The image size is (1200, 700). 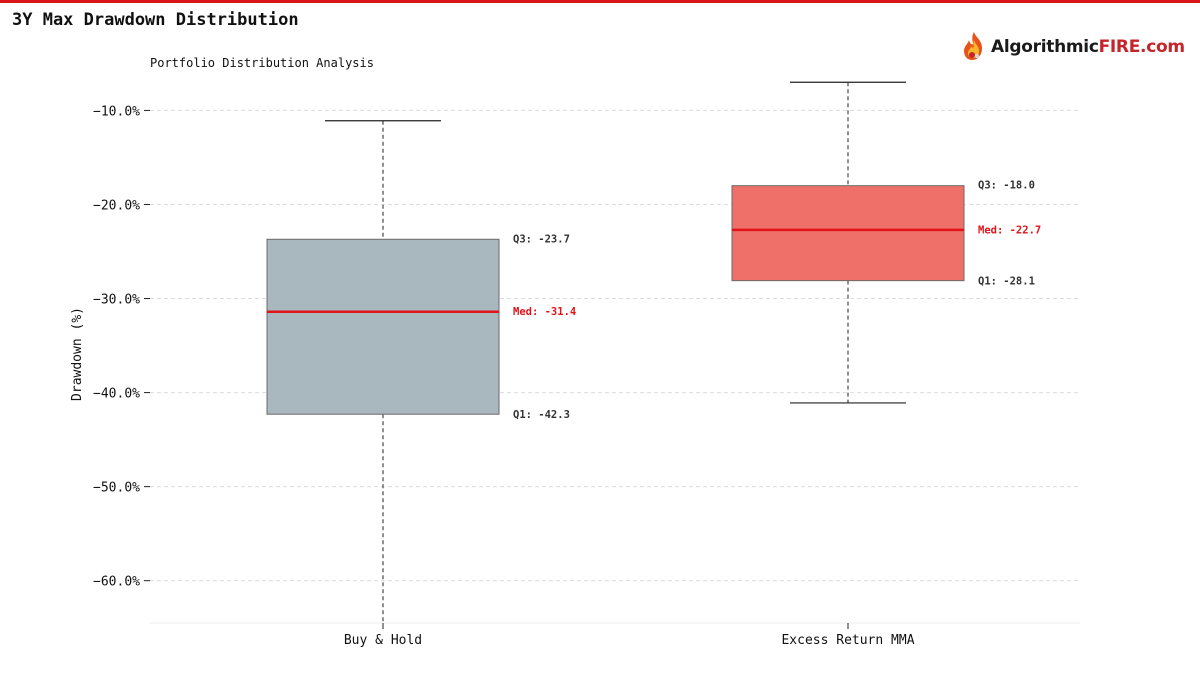 What do you see at coordinates (262, 63) in the screenshot?
I see `chart-subtitle: Portfolio Distribution Analysis` at bounding box center [262, 63].